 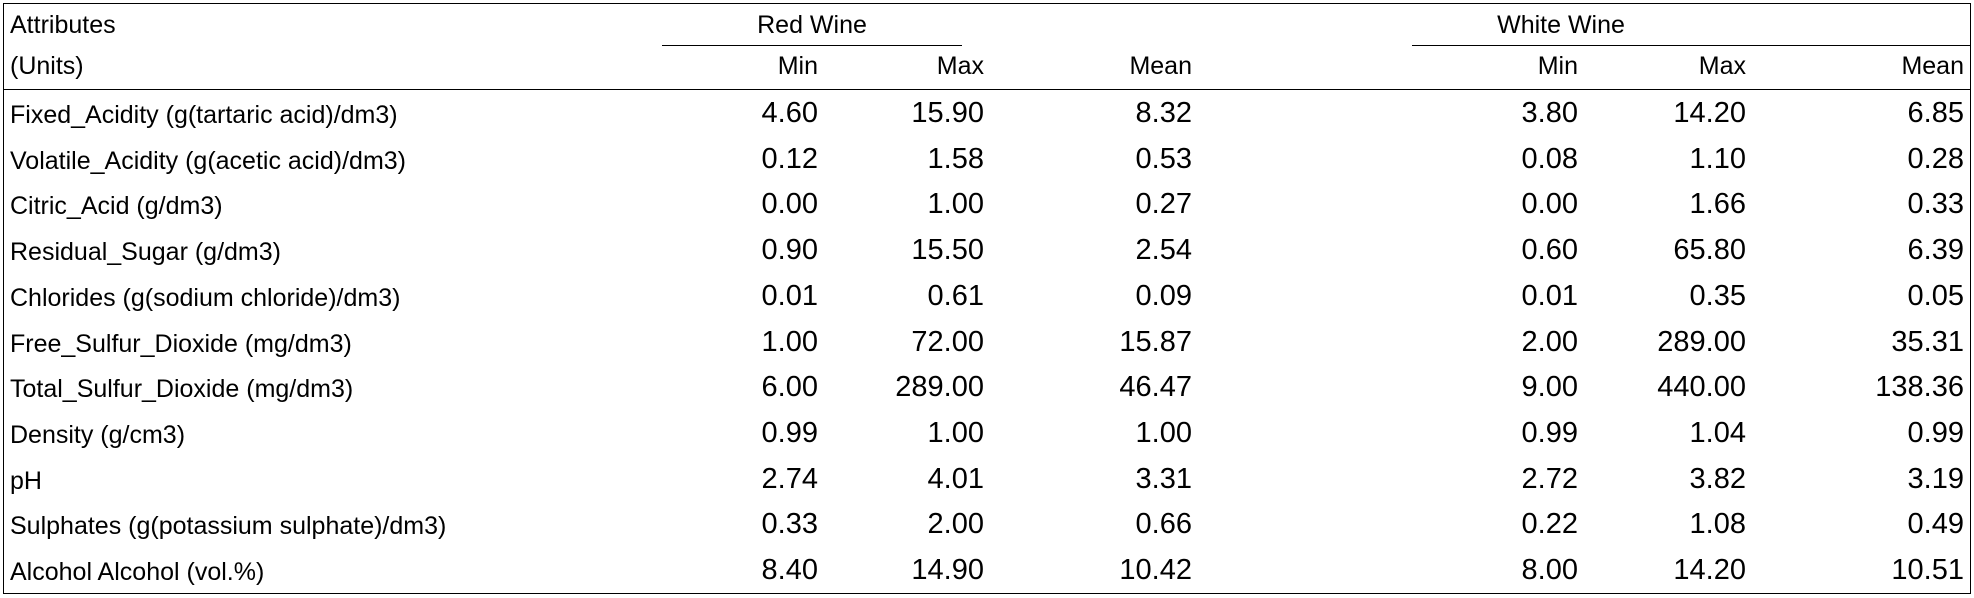 I want to click on white-mean-value: 0.99, so click(x=1935, y=432).